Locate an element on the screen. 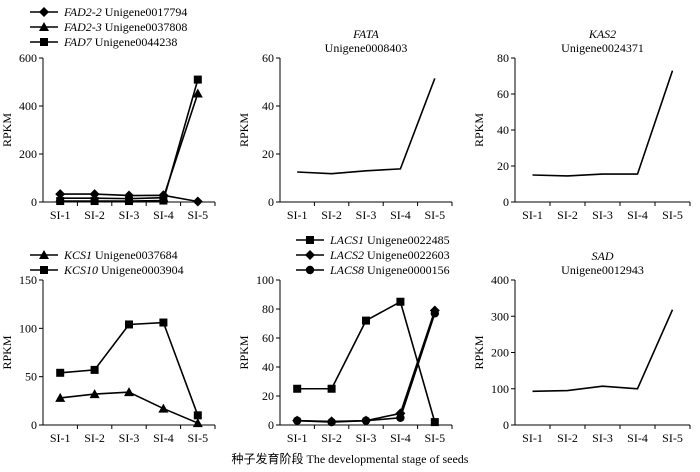 The width and height of the screenshot is (700, 472). series-line-kcs1 is located at coordinates (129, 407).